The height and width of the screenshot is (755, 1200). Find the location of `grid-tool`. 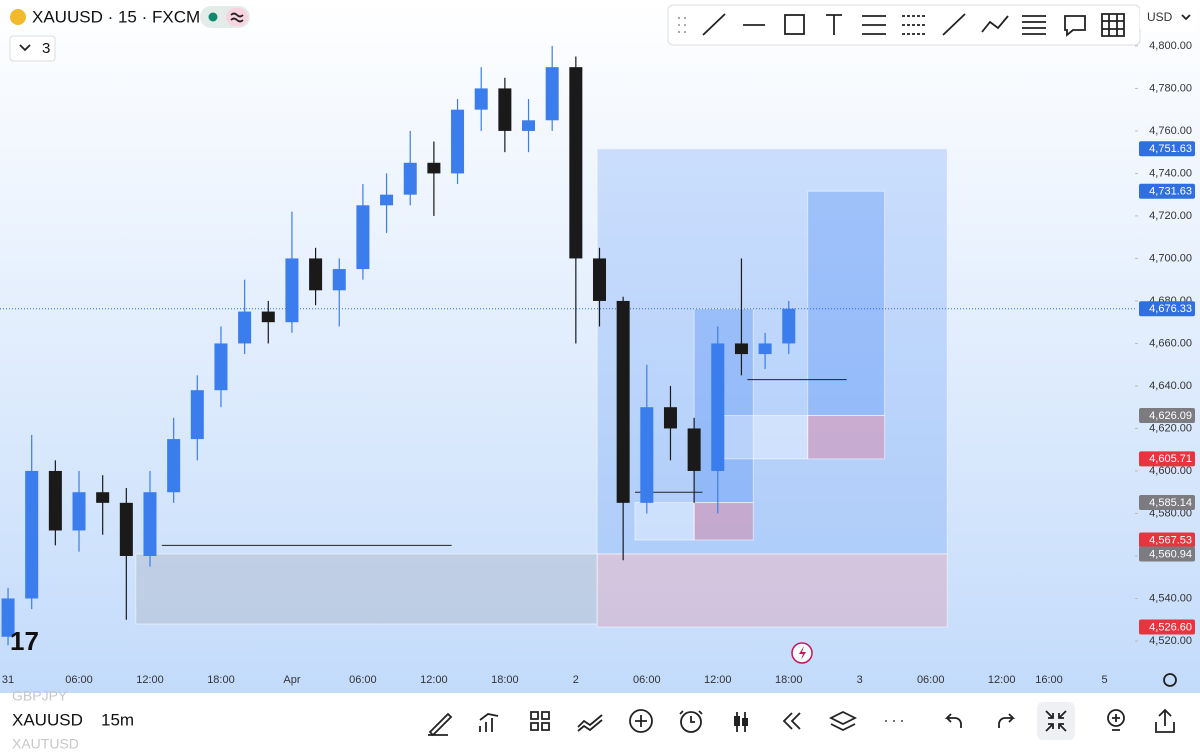

grid-tool is located at coordinates (1113, 25).